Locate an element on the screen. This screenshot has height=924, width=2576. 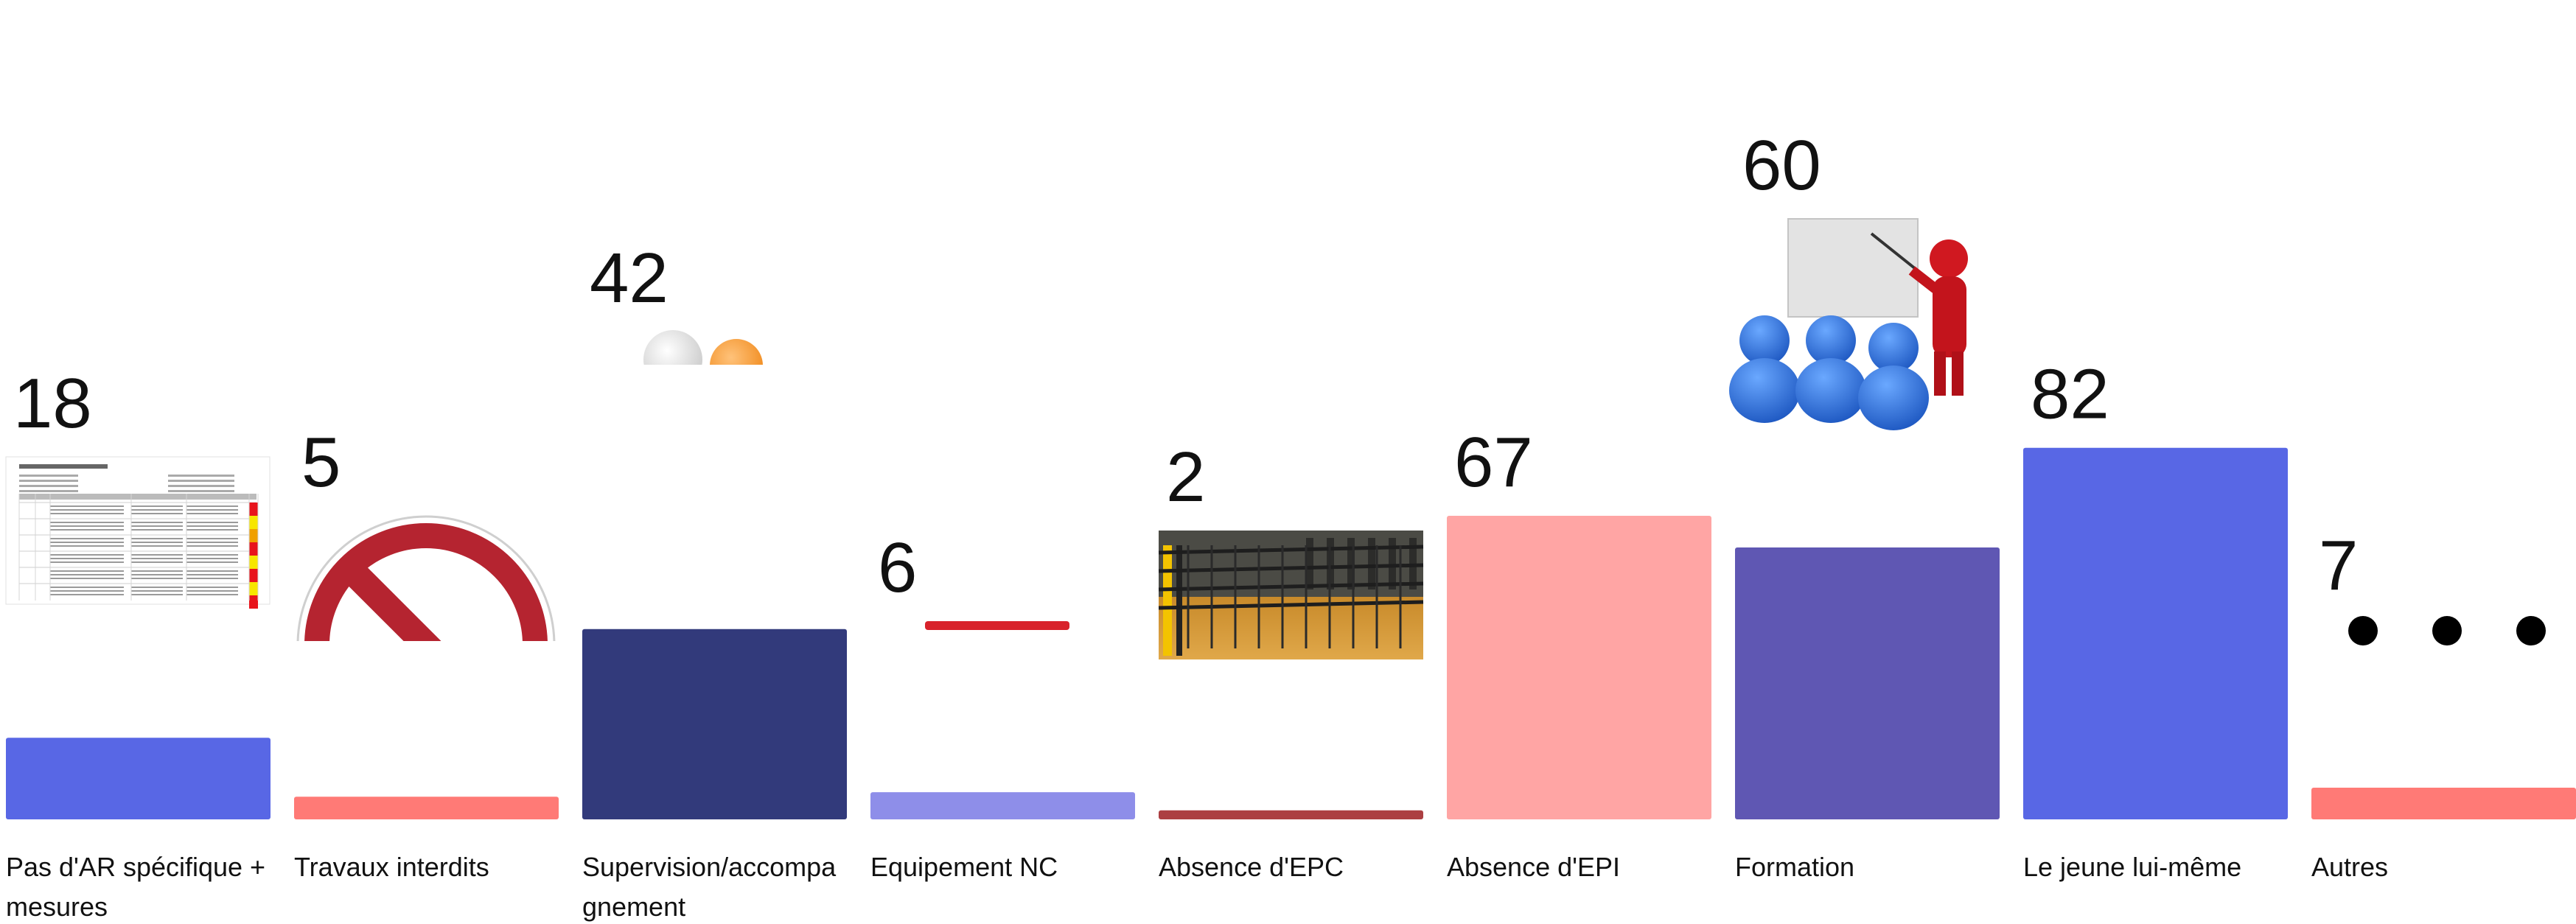
category-label-4: Equipement NC is located at coordinates (964, 867).